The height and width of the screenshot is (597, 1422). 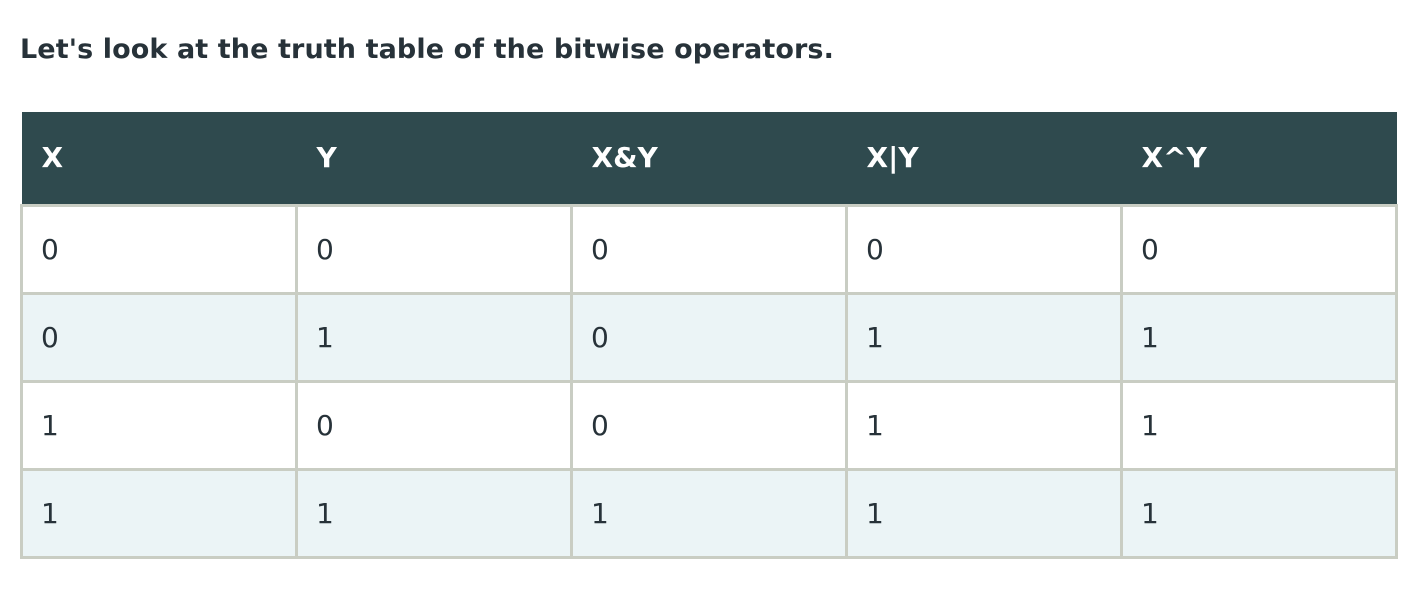 I want to click on table-row: 1 0 0 1 1, so click(x=709, y=425).